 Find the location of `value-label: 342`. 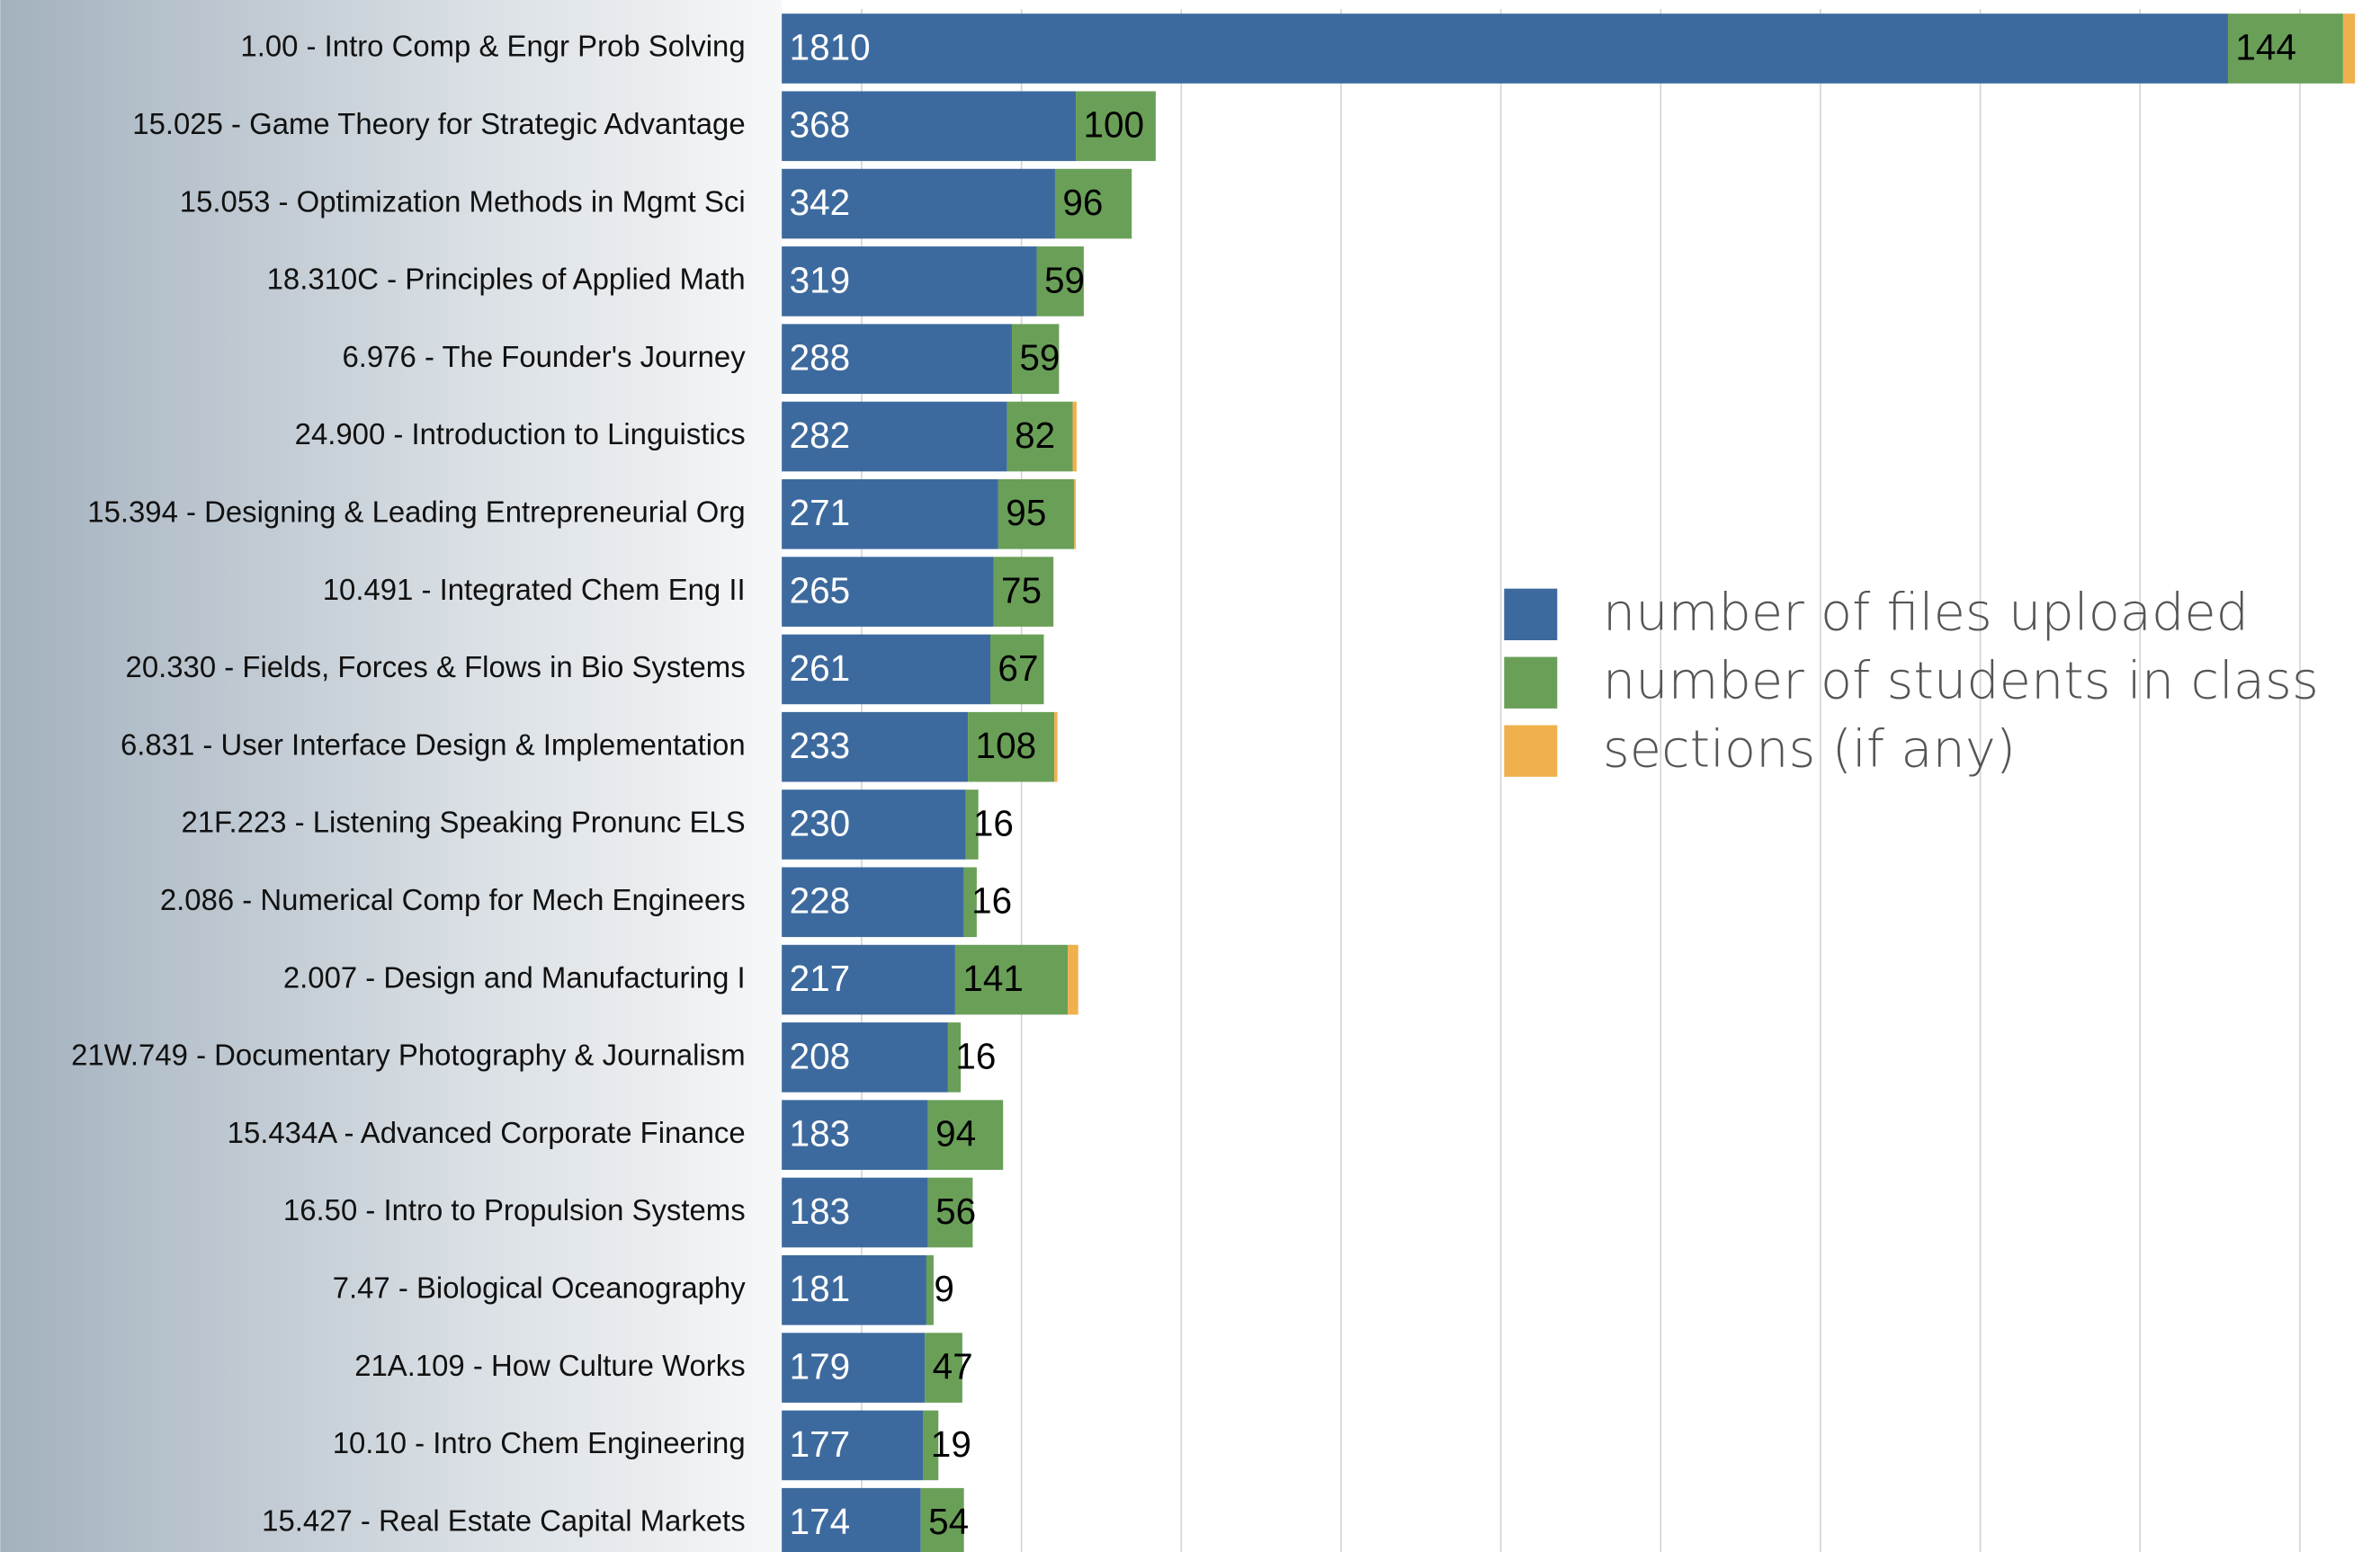

value-label: 342 is located at coordinates (820, 202).